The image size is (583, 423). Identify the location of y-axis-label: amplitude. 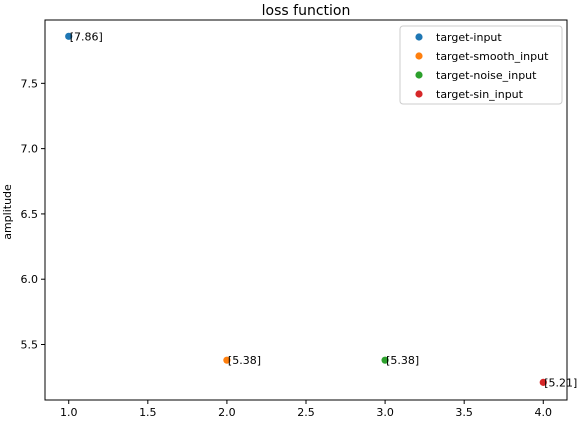
(7, 212).